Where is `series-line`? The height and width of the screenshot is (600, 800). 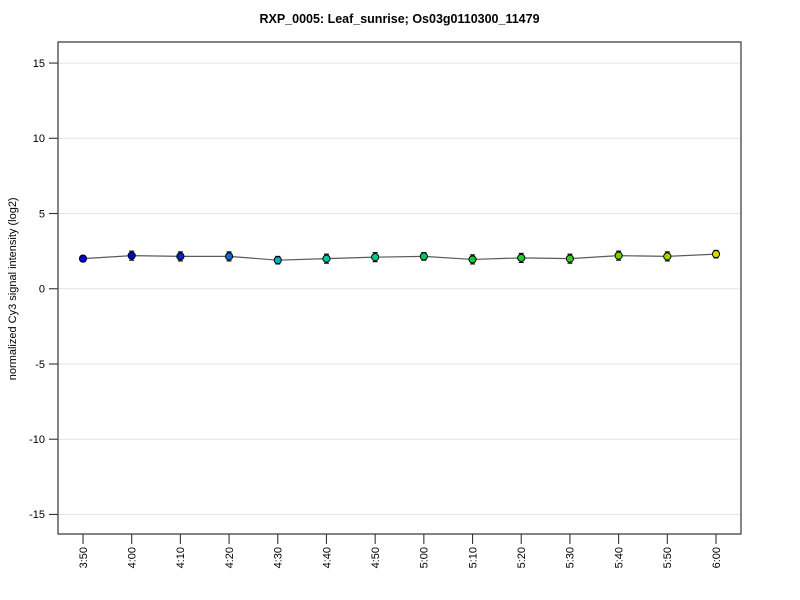
series-line is located at coordinates (399, 257).